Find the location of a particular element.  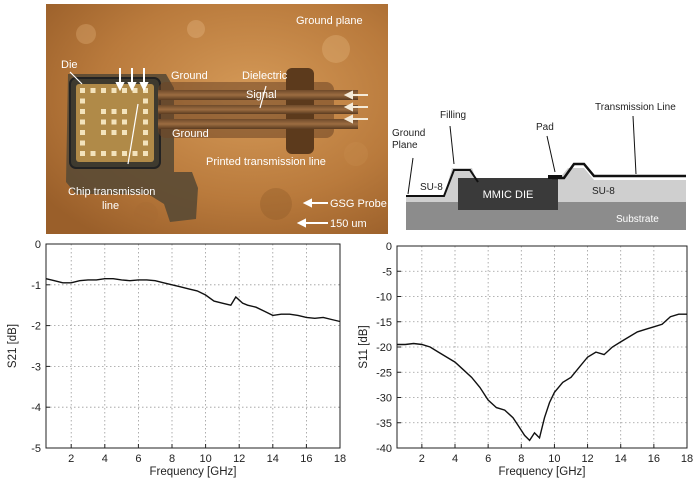

s11-x-axis-label: Frequency [GHz] is located at coordinates (542, 472).